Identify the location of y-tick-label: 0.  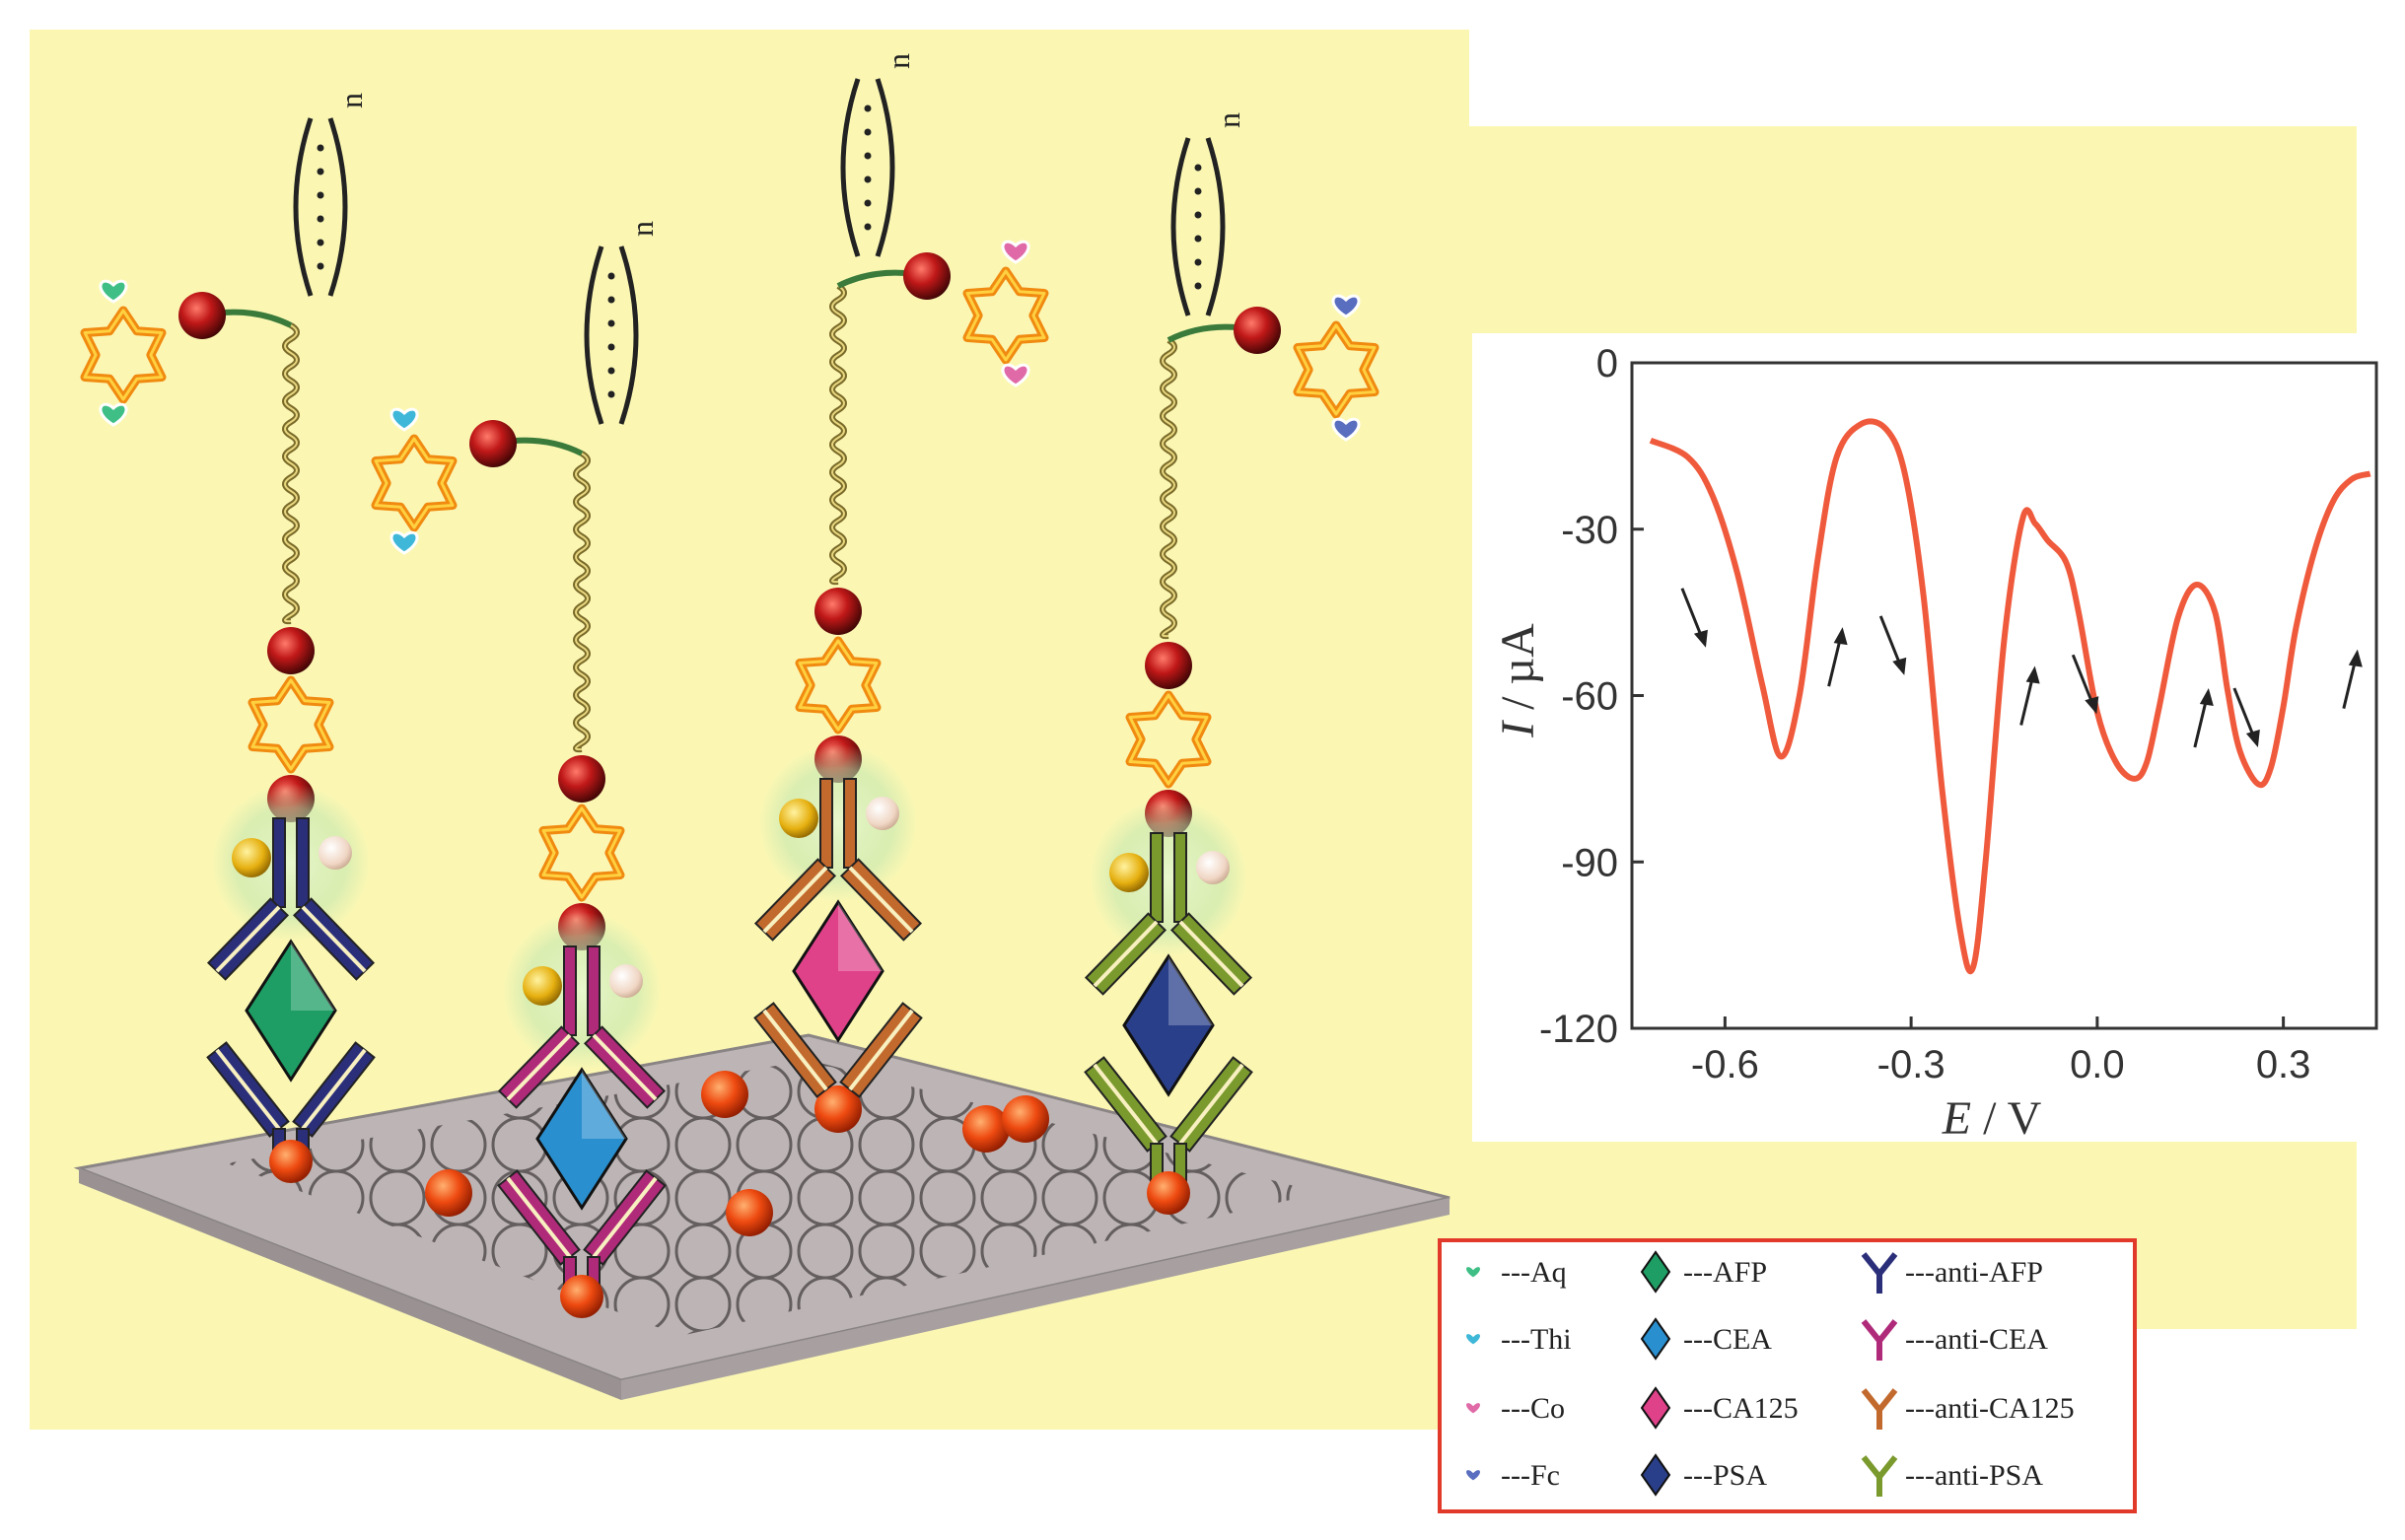
(1607, 363).